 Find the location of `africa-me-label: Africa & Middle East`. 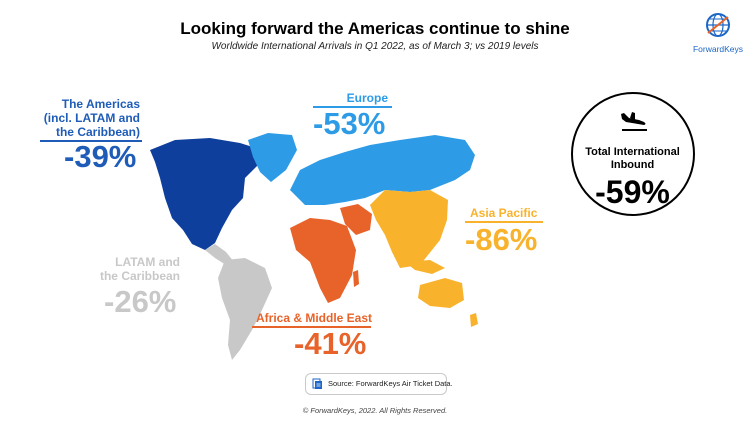

africa-me-label: Africa & Middle East is located at coordinates (314, 318).